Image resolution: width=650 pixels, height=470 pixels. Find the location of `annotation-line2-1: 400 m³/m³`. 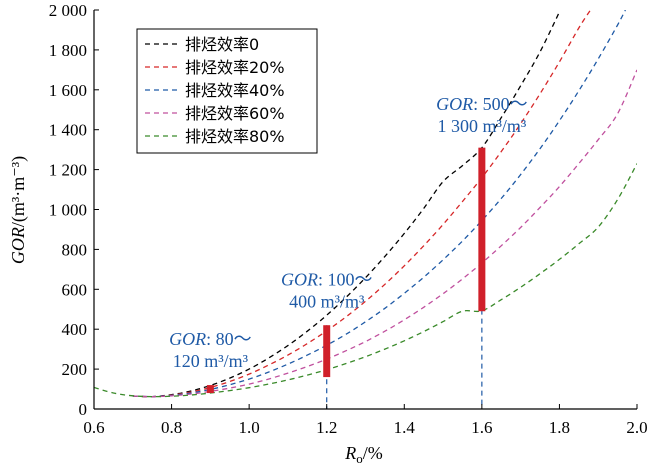

annotation-line2-1: 400 m³/m³ is located at coordinates (327, 301).